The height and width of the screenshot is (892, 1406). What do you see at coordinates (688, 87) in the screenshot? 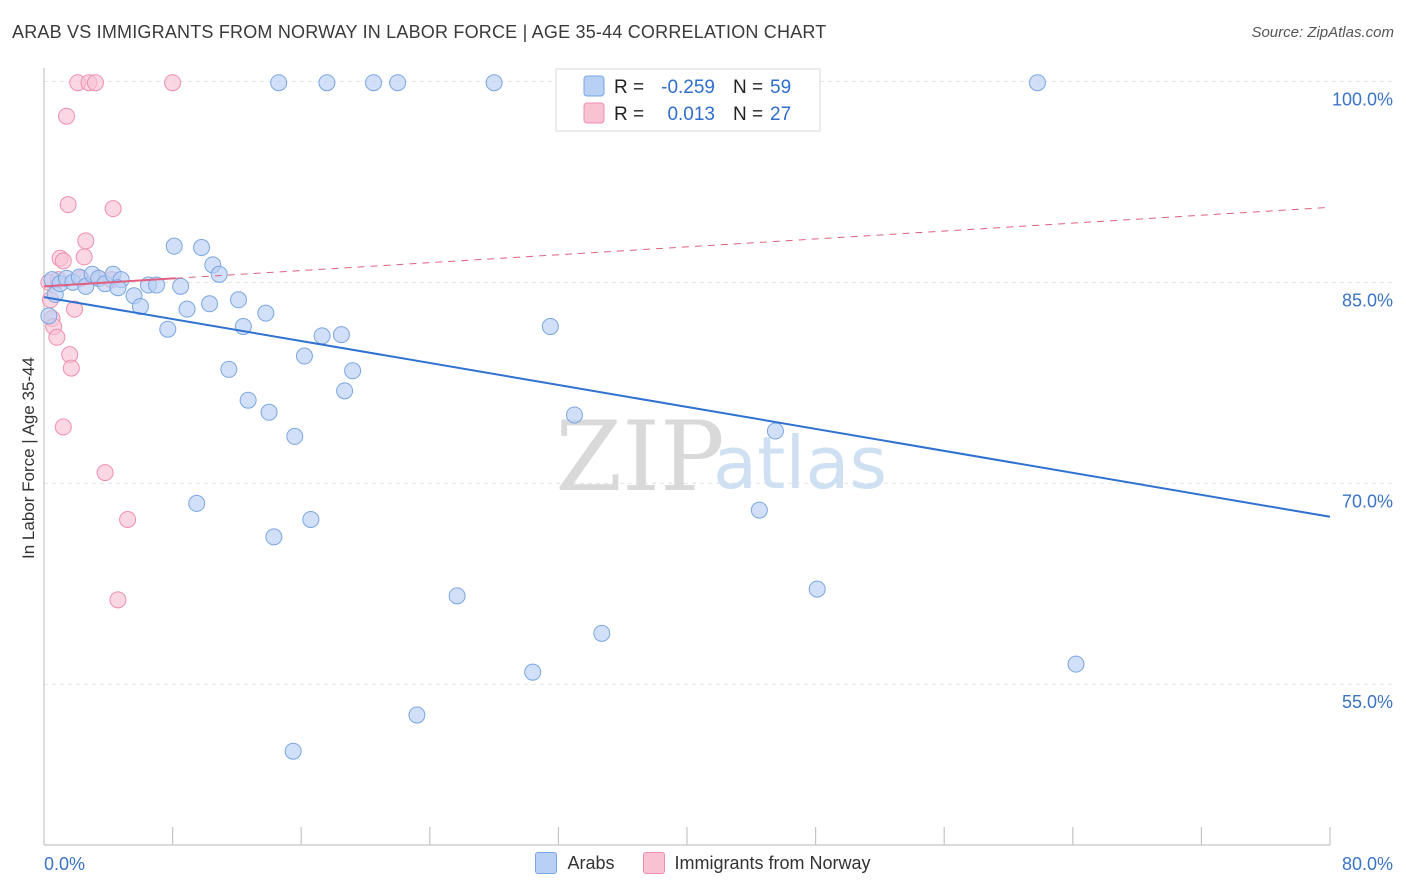
I see `stats-r-value-arabs: -0.259` at bounding box center [688, 87].